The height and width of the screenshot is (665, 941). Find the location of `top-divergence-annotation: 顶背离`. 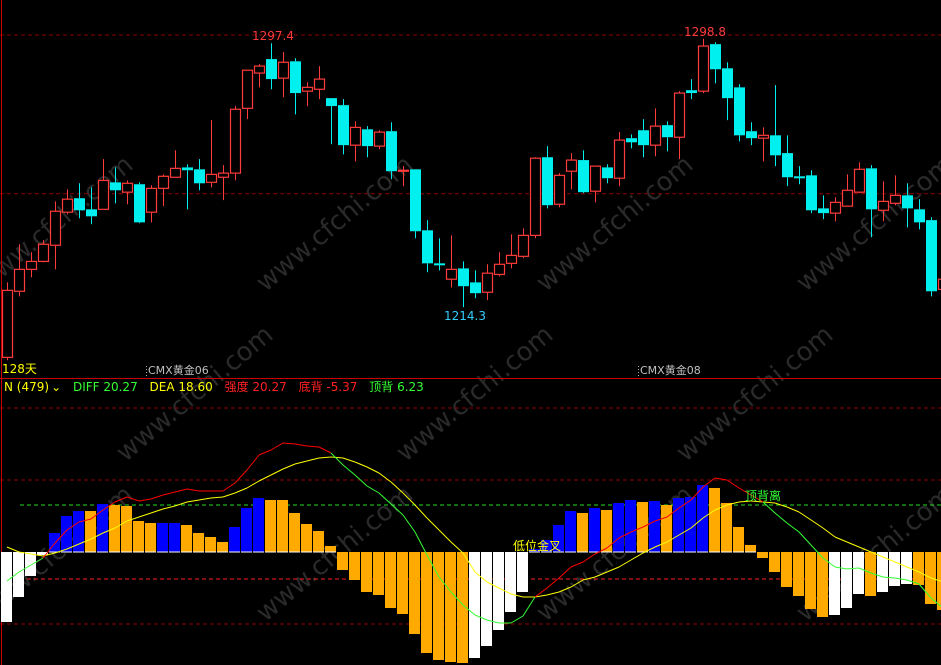

top-divergence-annotation: 顶背离 is located at coordinates (763, 496).